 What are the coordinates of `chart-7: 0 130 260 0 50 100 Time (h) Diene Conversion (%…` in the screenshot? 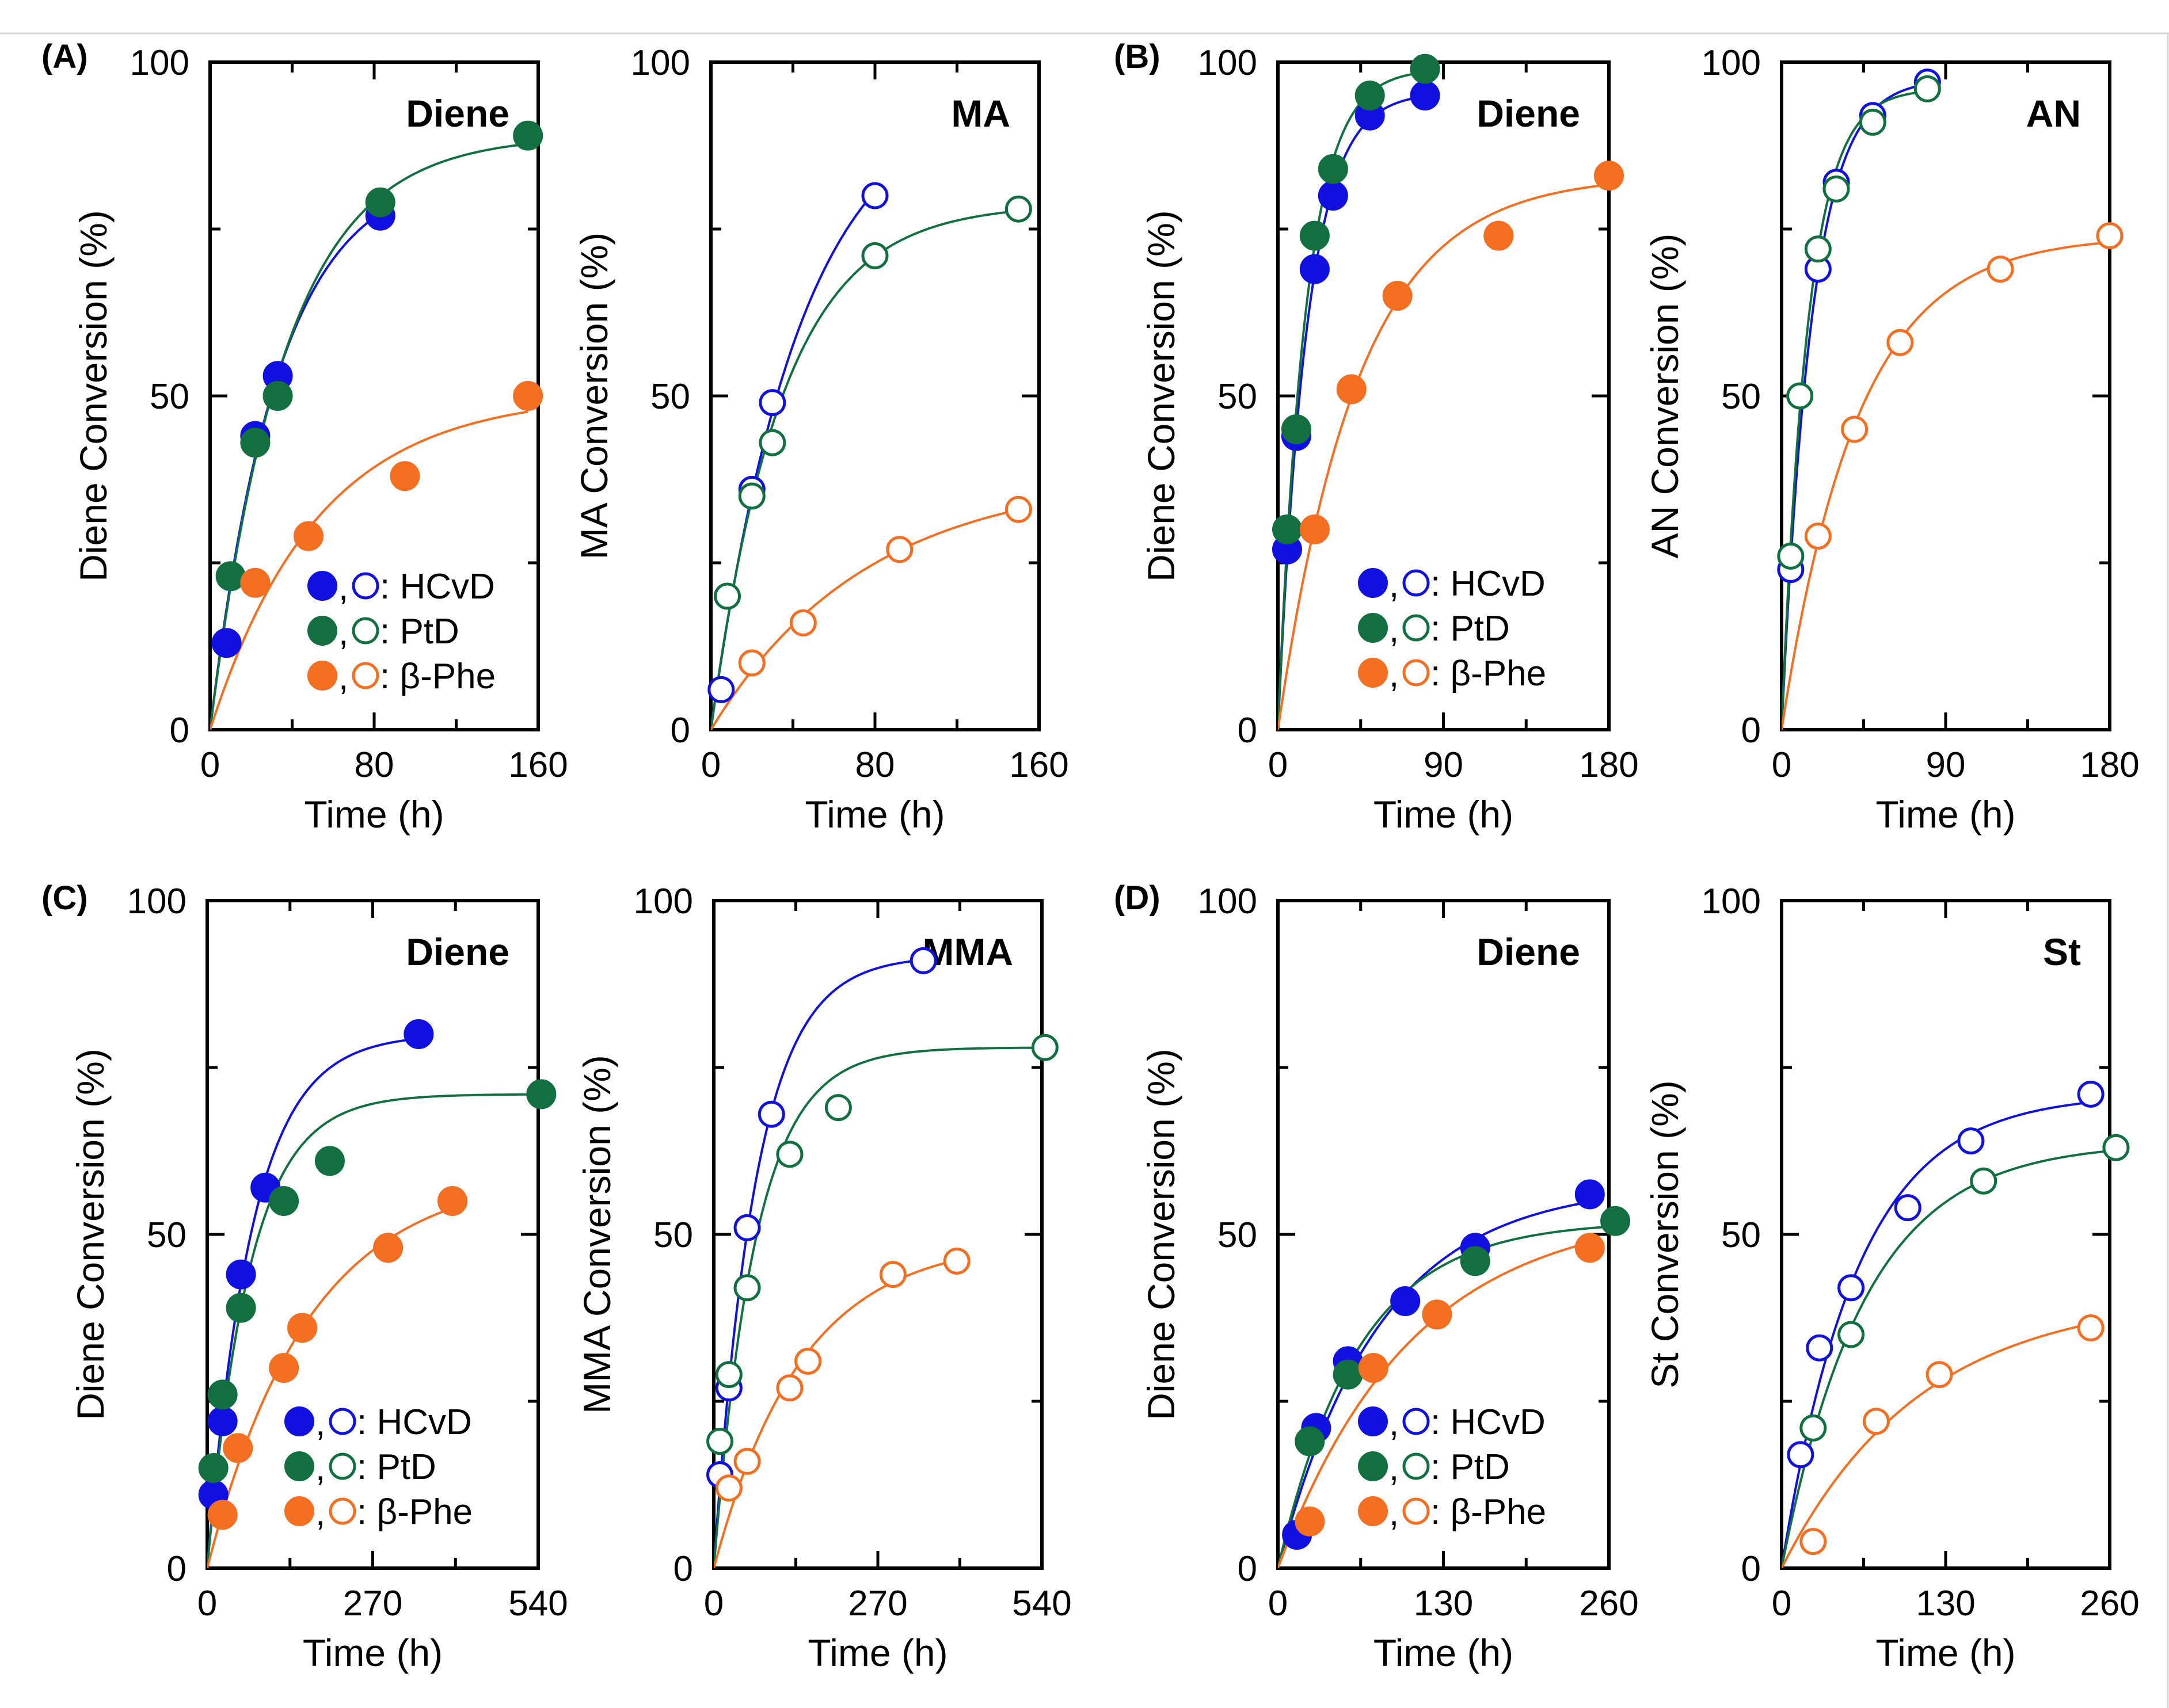 It's located at (1389, 1278).